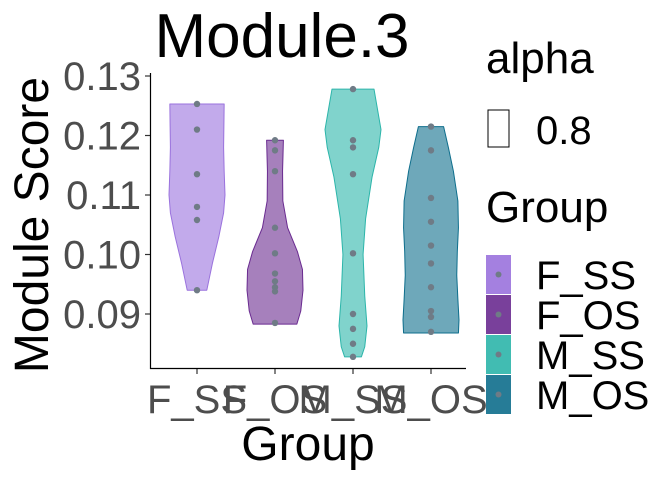 Image resolution: width=672 pixels, height=480 pixels. Describe the element at coordinates (102, 315) in the screenshot. I see `y-tick-label: 0.09` at that location.